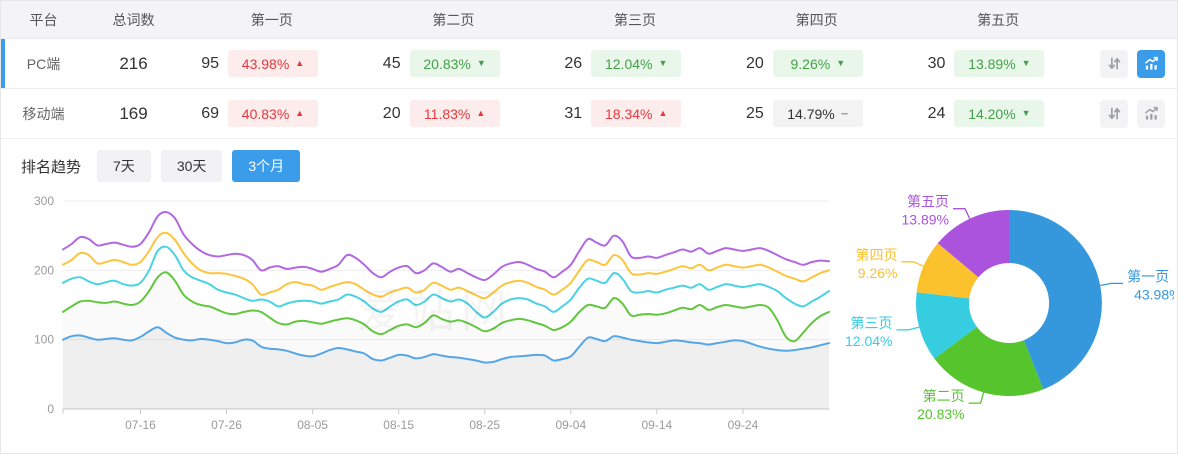  What do you see at coordinates (844, 113) in the screenshot?
I see `trend-arrow-icon: −` at bounding box center [844, 113].